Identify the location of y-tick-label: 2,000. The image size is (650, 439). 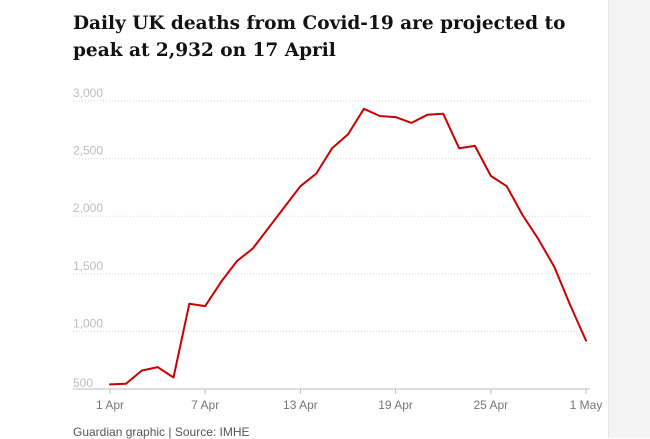
(88, 208).